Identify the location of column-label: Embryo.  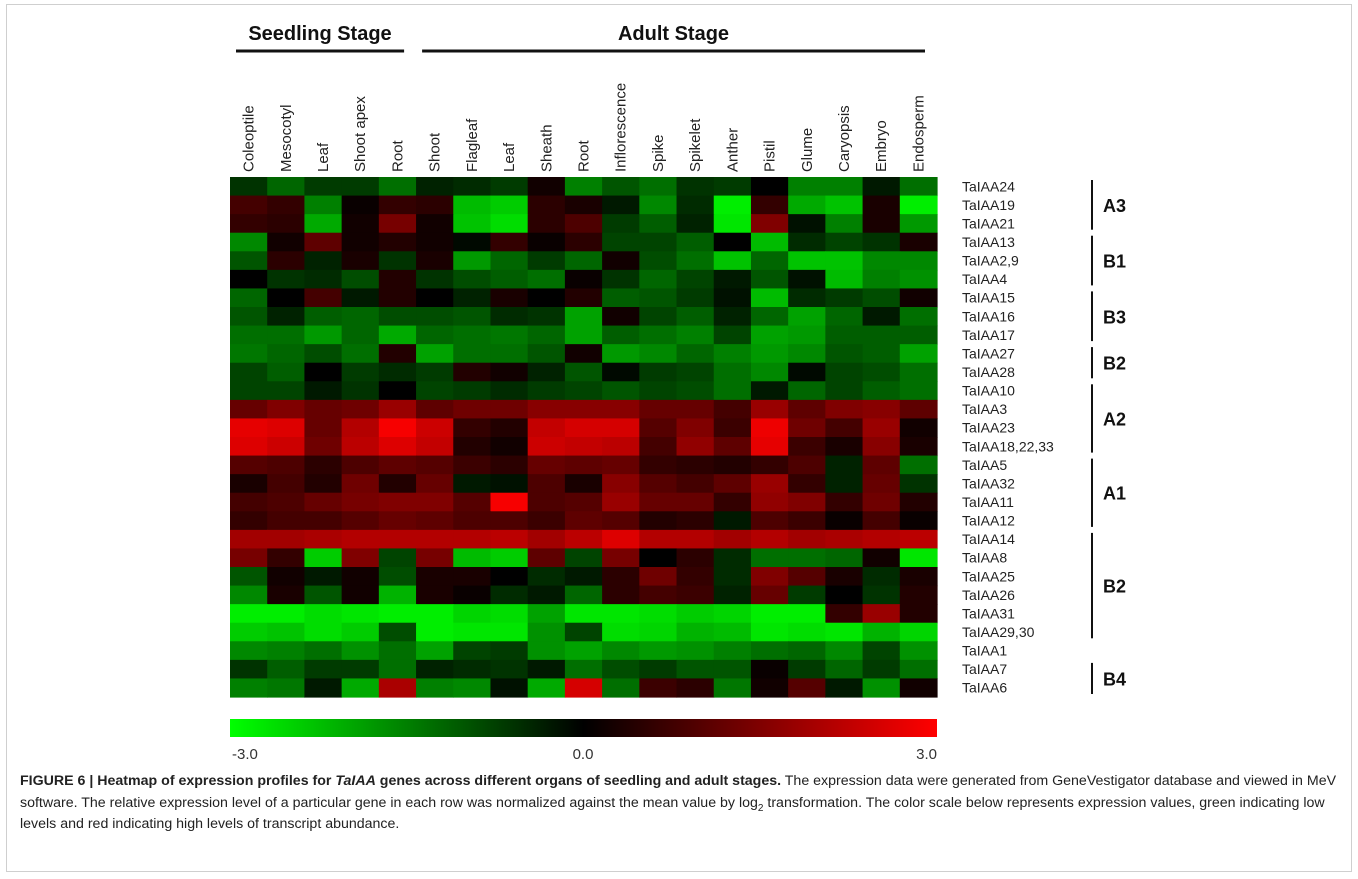
(881, 146).